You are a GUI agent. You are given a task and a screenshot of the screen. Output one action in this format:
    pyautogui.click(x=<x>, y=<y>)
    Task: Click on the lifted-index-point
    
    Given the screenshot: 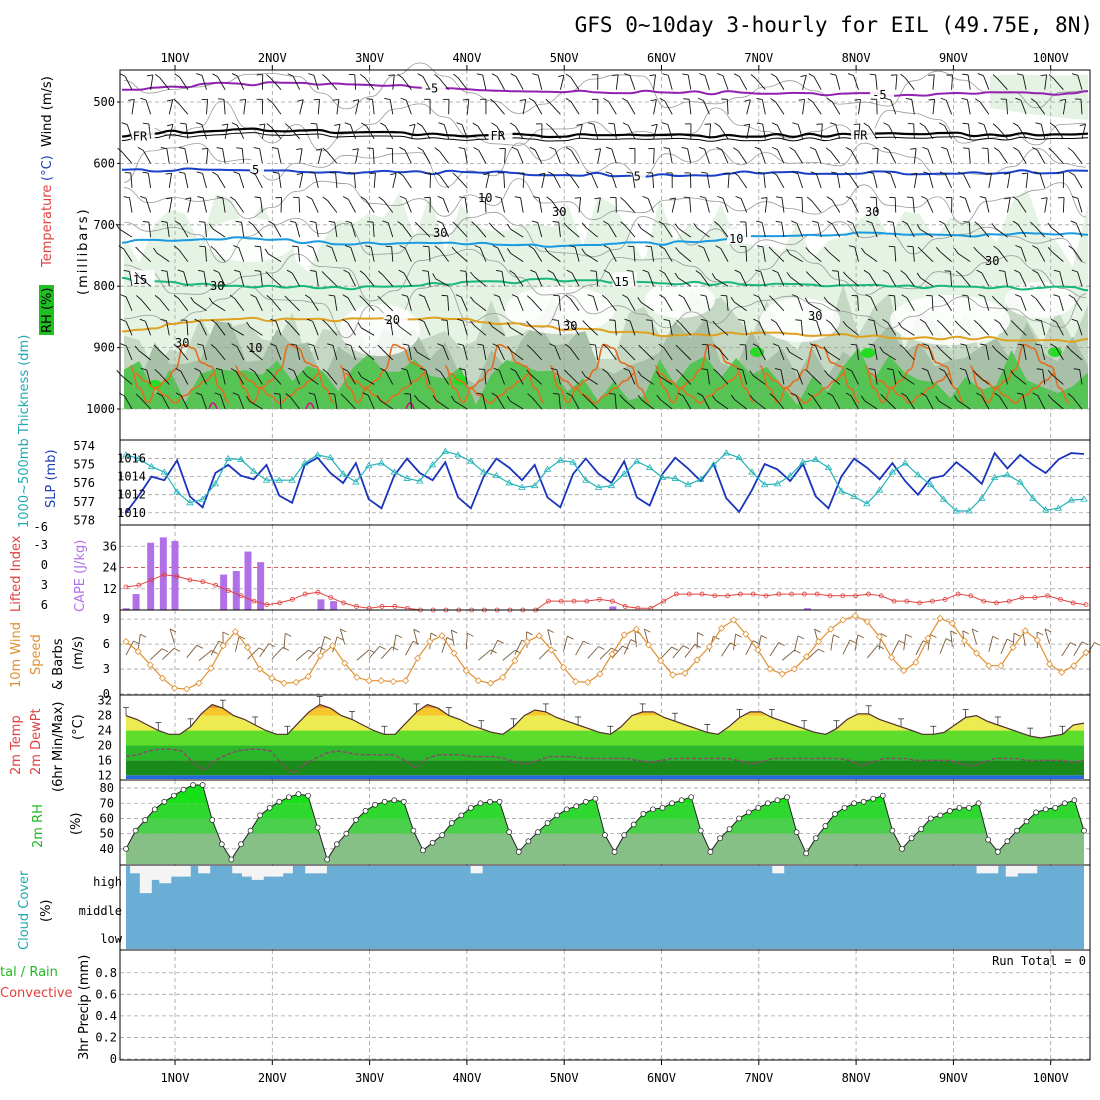 What is the action you would take?
    pyautogui.click(x=753, y=594)
    